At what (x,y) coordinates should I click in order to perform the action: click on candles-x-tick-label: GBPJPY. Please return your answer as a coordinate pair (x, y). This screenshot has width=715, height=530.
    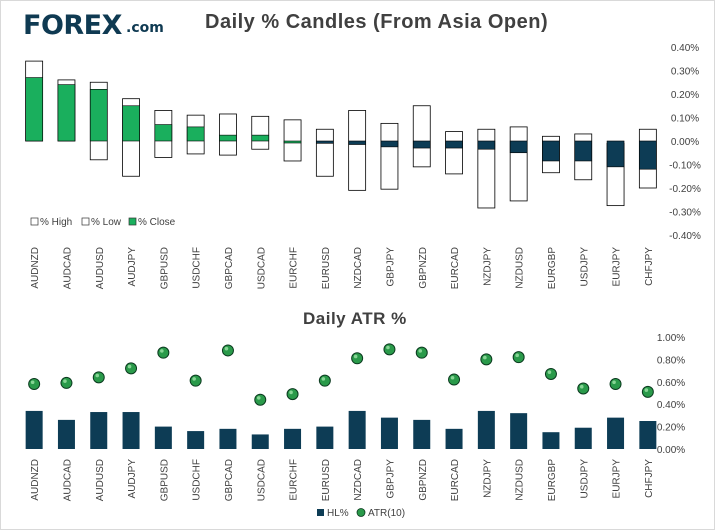
    Looking at the image, I should click on (390, 267).